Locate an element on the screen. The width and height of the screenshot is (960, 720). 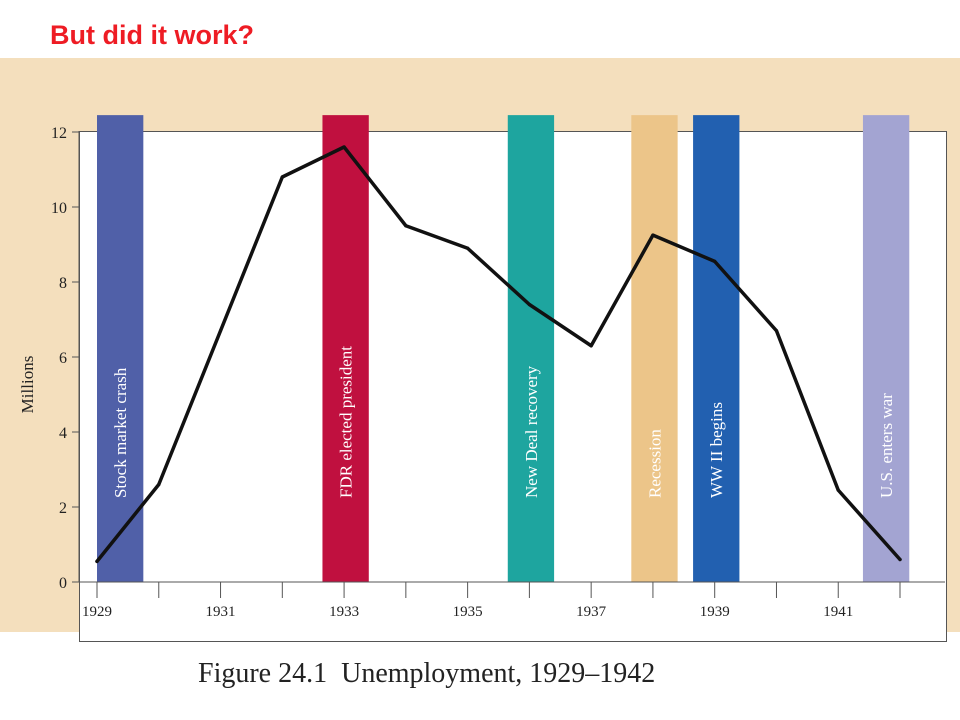
x-tick-label-5: 1939 is located at coordinates (715, 612).